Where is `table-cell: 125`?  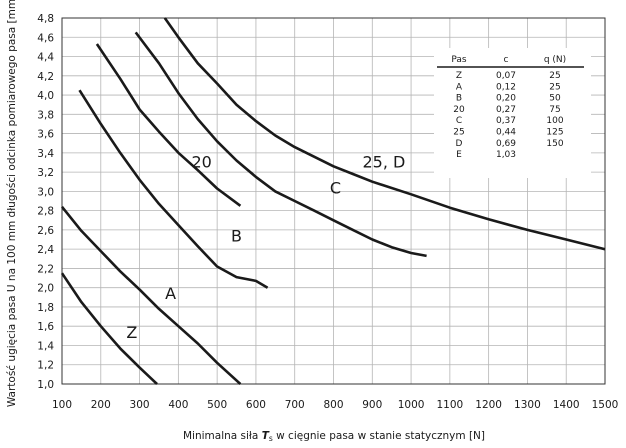 table-cell: 125 is located at coordinates (554, 133).